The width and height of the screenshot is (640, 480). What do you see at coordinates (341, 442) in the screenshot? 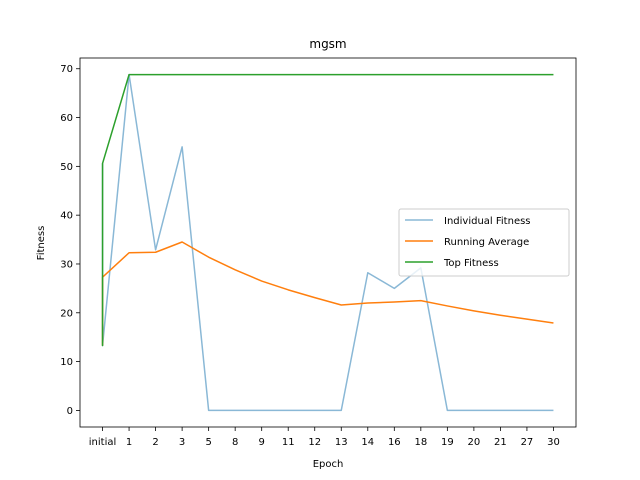
I see `x-tick-label: 13` at bounding box center [341, 442].